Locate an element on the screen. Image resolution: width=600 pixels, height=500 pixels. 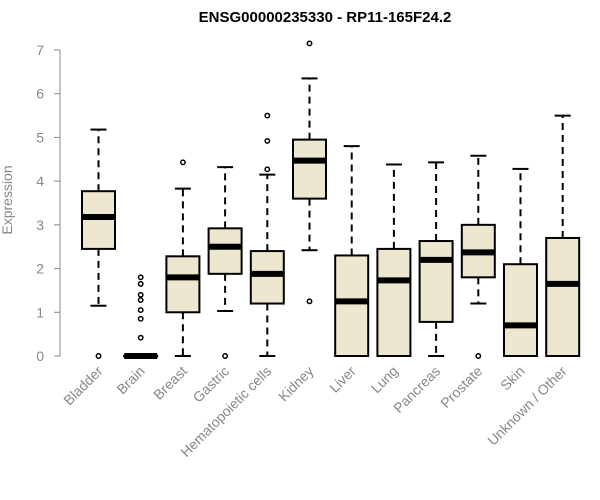
x-tick-label: Kidney is located at coordinates (296, 384).